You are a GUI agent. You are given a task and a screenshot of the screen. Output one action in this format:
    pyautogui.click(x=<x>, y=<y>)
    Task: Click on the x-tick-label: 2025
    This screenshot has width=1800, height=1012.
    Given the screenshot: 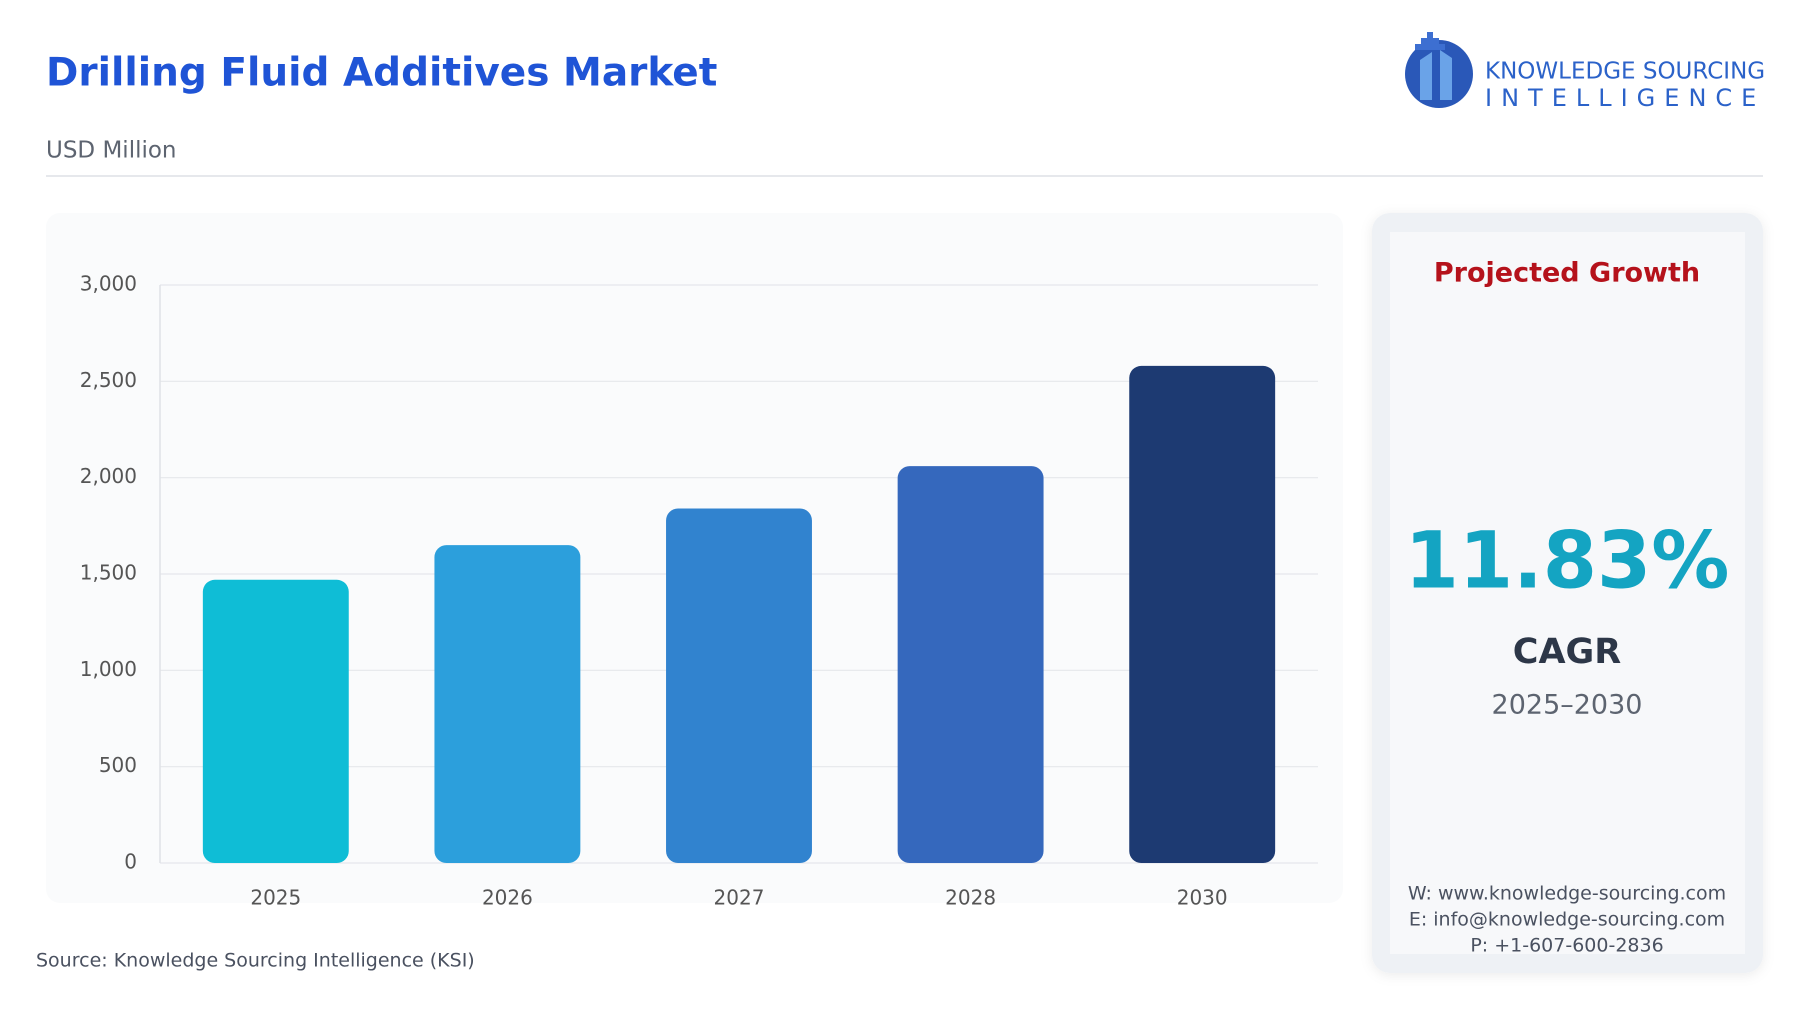 What is the action you would take?
    pyautogui.click(x=275, y=898)
    